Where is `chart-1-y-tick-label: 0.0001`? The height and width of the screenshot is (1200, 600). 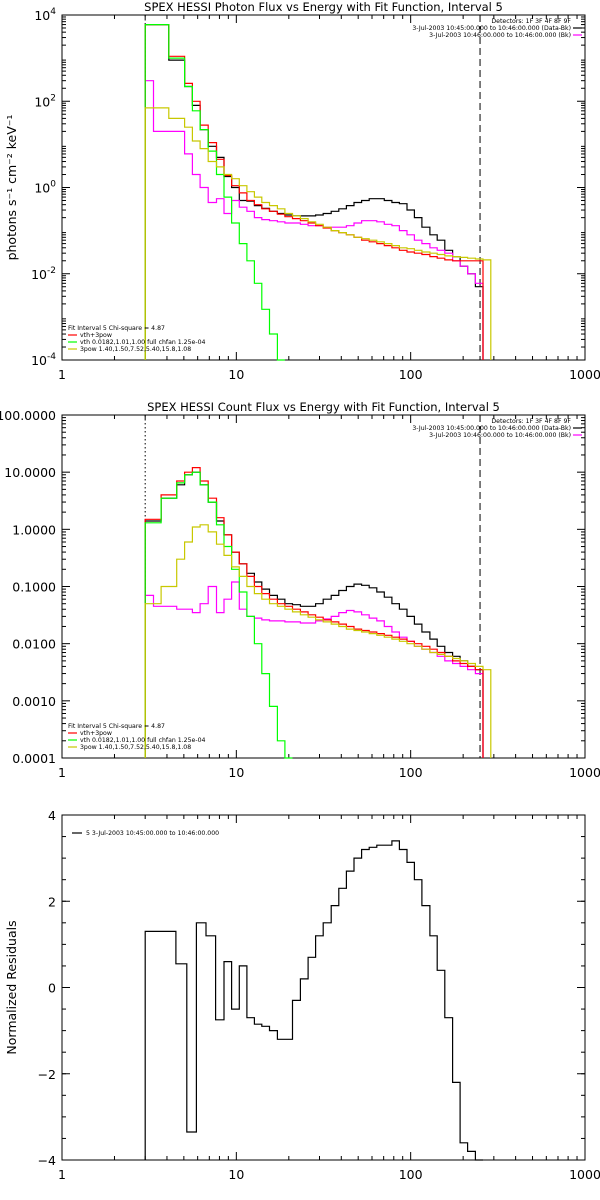 chart-1-y-tick-label: 0.0001 is located at coordinates (34, 758).